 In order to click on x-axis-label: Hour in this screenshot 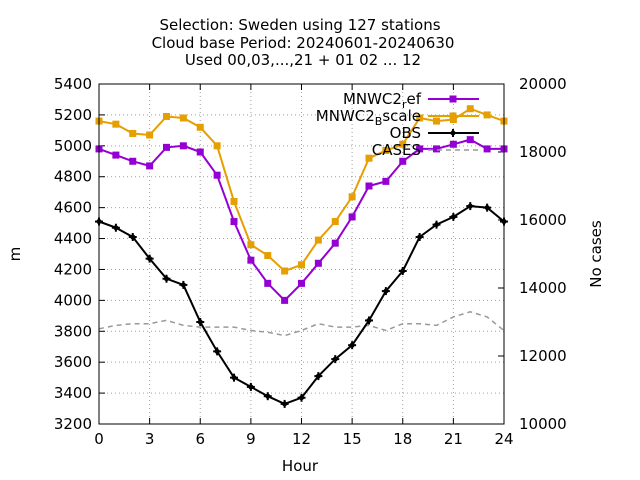, I will do `click(300, 466)`.